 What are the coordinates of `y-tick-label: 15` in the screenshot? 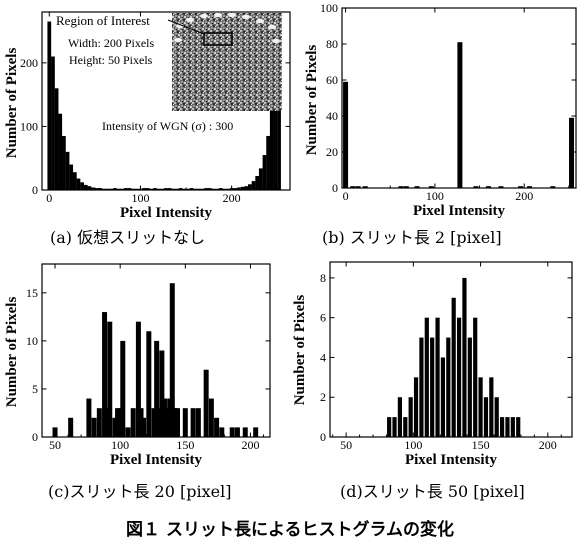 It's located at (32, 293).